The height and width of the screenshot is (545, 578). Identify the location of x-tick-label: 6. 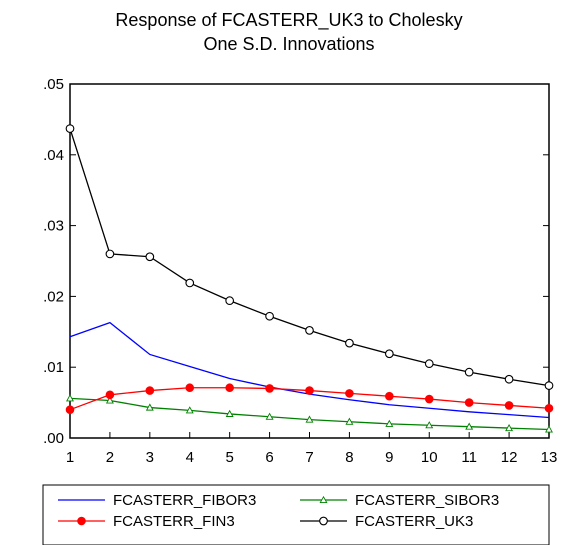
(269, 457).